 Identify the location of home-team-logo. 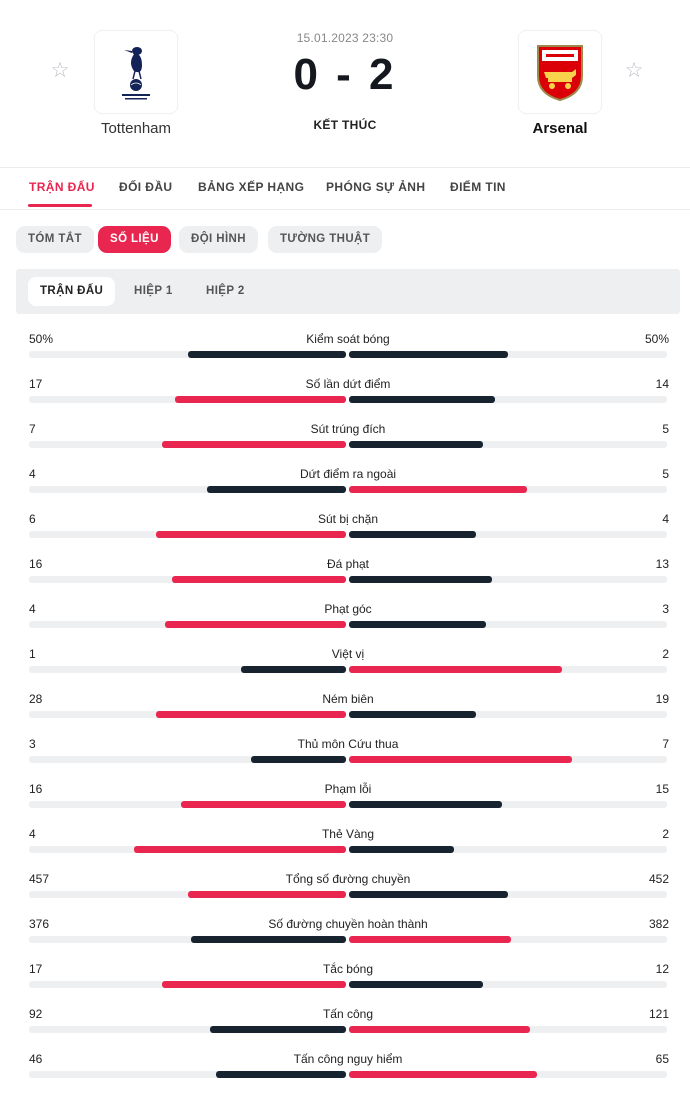
(136, 72).